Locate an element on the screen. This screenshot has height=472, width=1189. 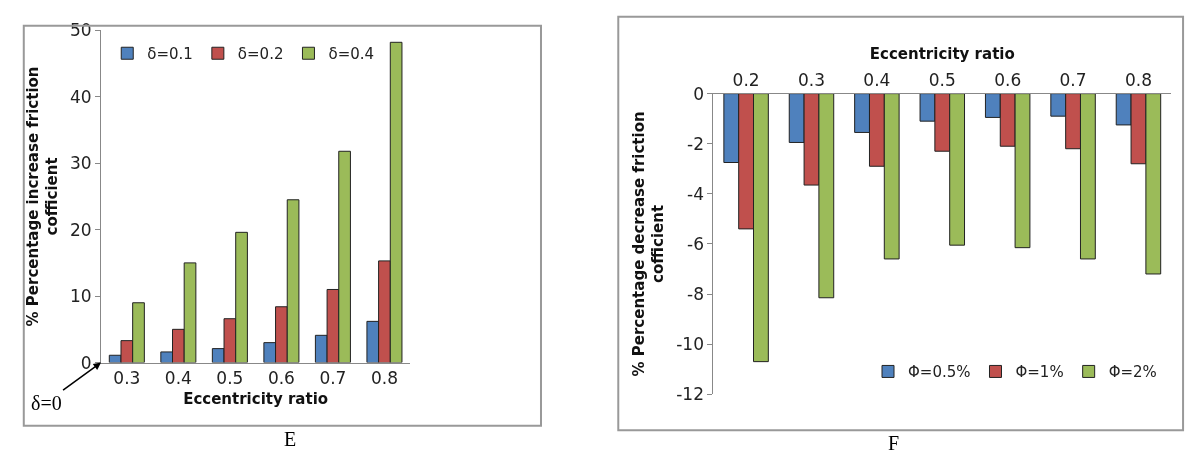
y-tick-label: 50 is located at coordinates (81, 30).